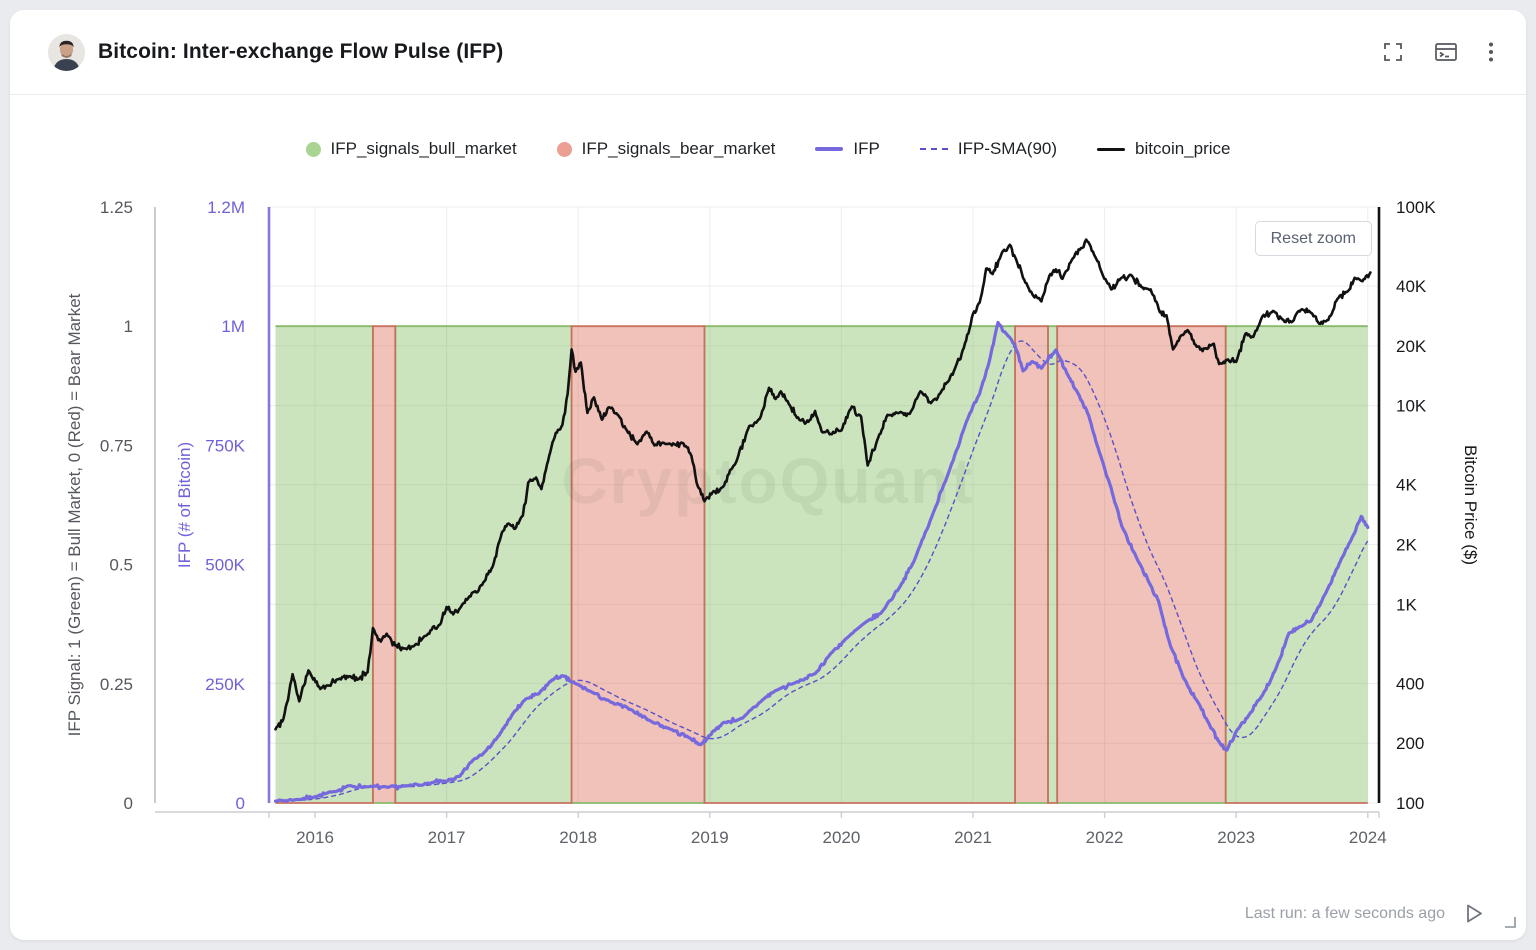 This screenshot has width=1536, height=950. I want to click on author-avatar, so click(66, 52).